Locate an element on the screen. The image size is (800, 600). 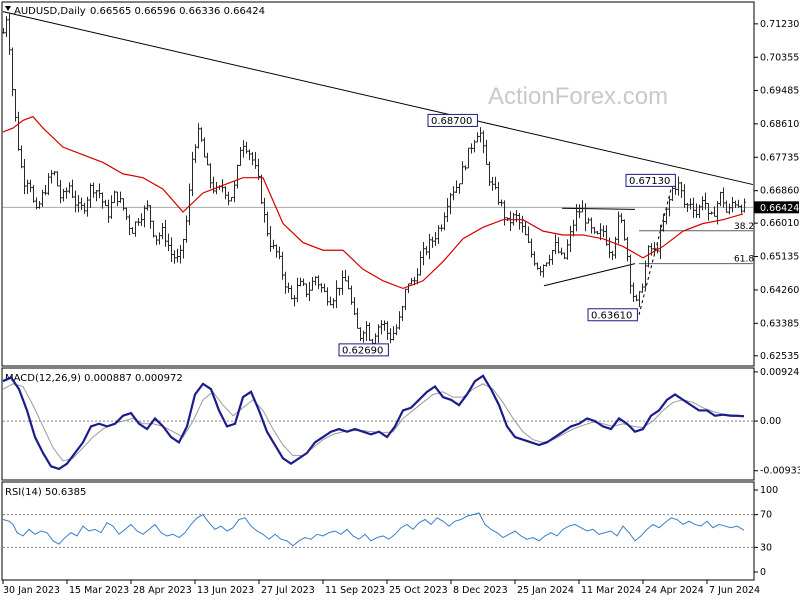
price-label-text: 0.62690 is located at coordinates (362, 350).